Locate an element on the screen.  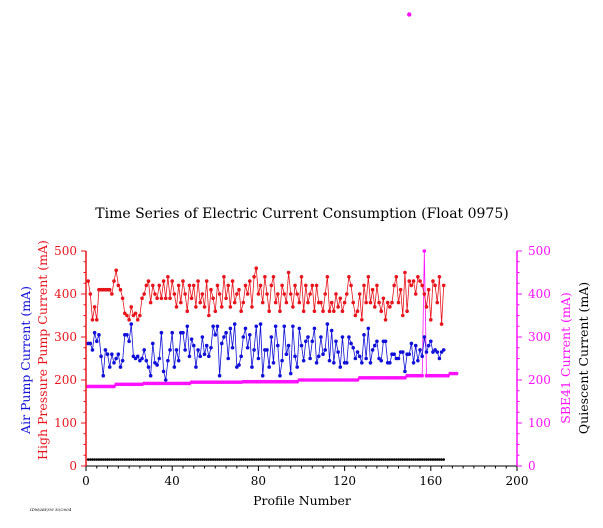
y-left-tick-label: 300 is located at coordinates (65, 337).